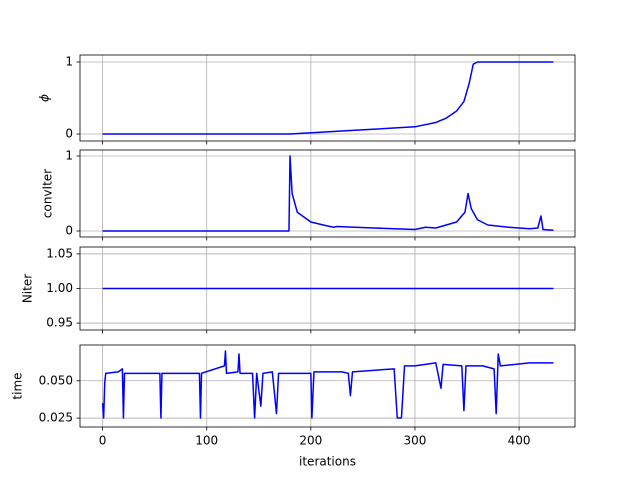  Describe the element at coordinates (206, 441) in the screenshot. I see `x-tick-label: 100` at that location.